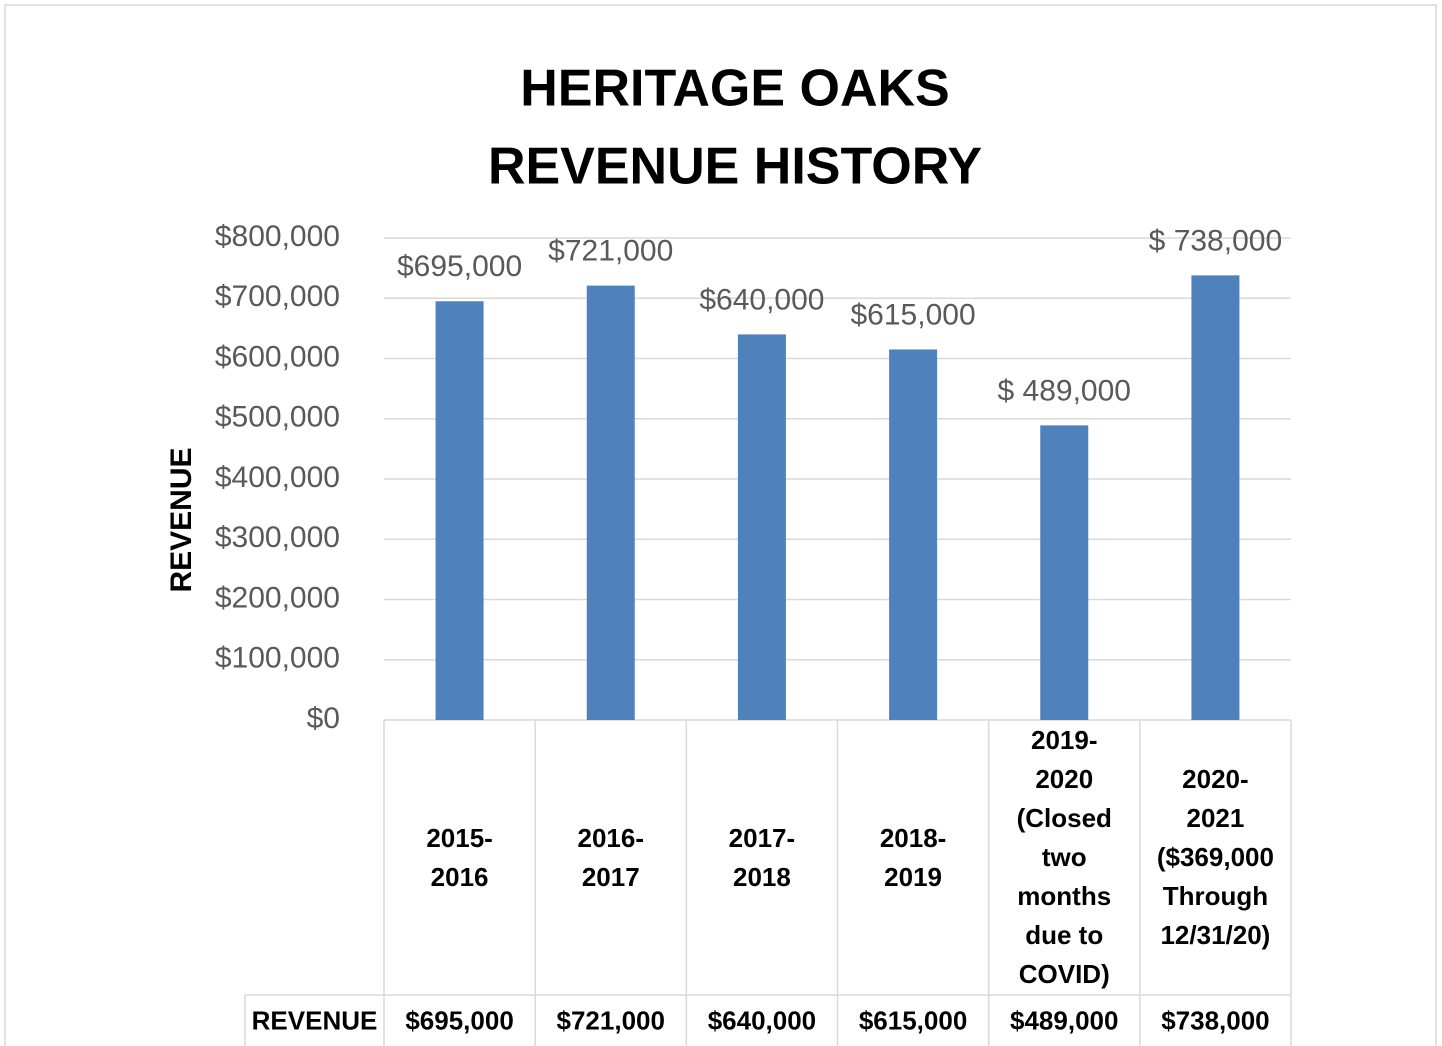  What do you see at coordinates (1215, 240) in the screenshot?
I see `data-label: $ 738,000` at bounding box center [1215, 240].